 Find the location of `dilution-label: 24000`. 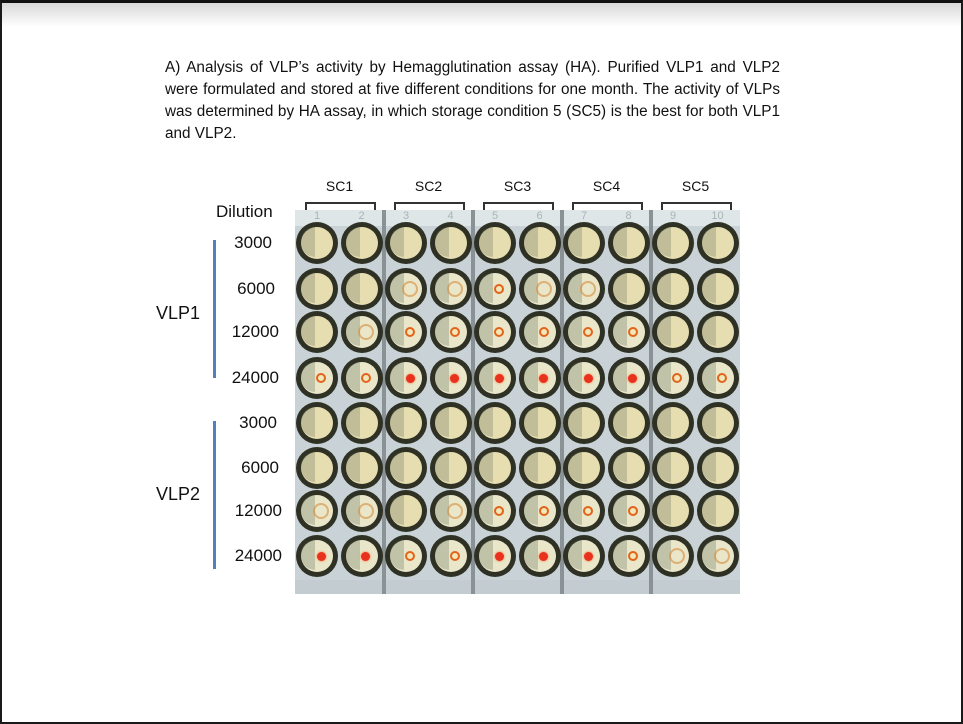

dilution-label: 24000 is located at coordinates (258, 555).